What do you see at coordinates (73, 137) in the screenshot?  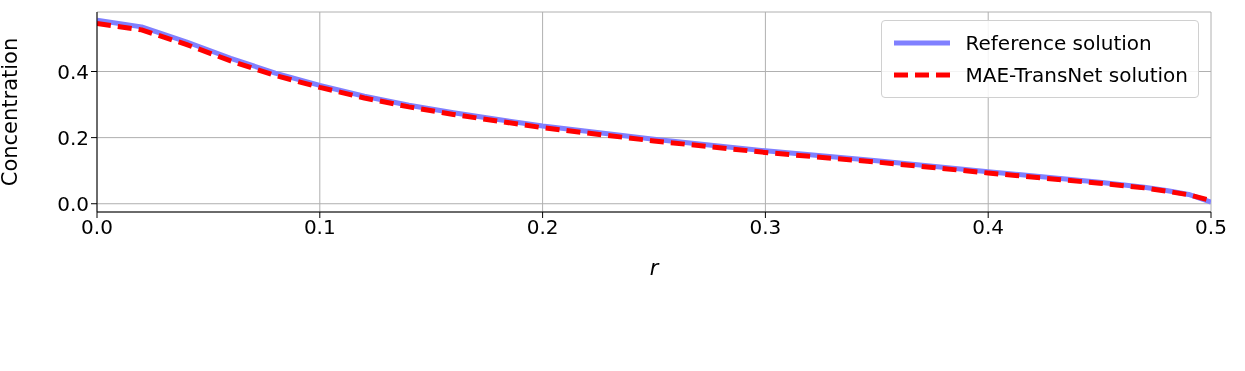 I see `y-tick-label: 0.2` at bounding box center [73, 137].